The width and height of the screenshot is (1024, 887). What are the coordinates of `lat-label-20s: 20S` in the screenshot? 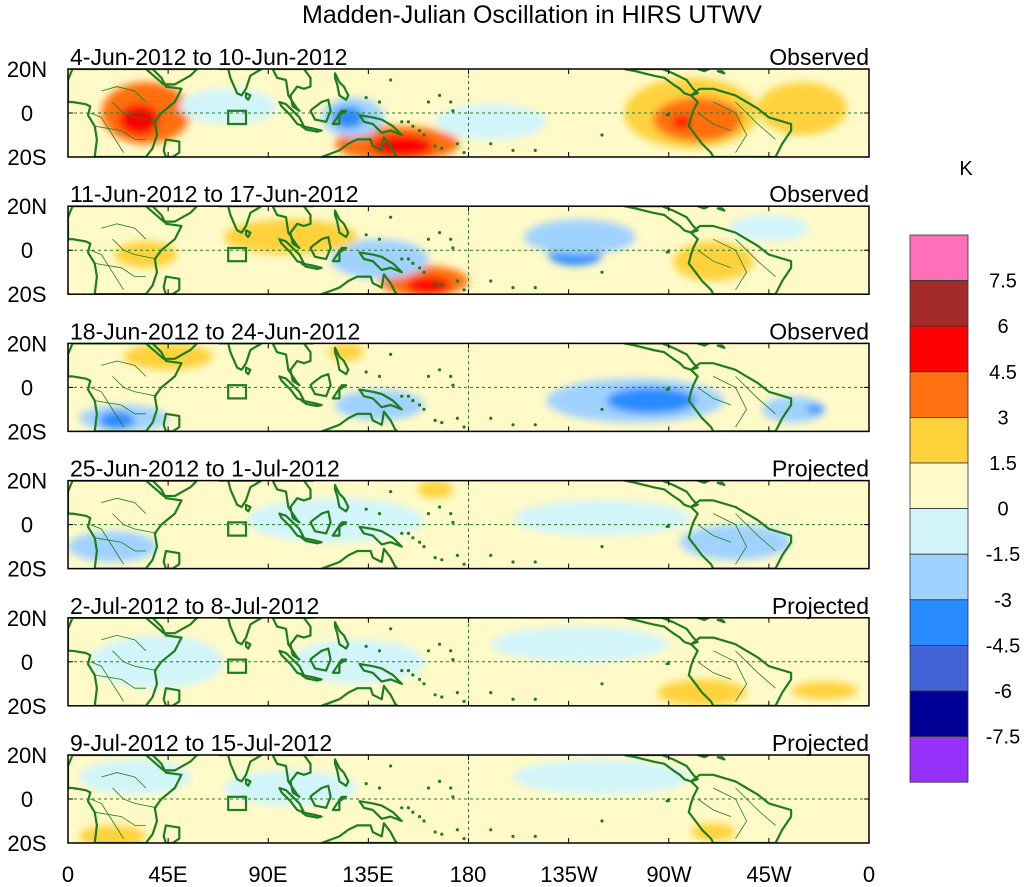 It's located at (26, 294).